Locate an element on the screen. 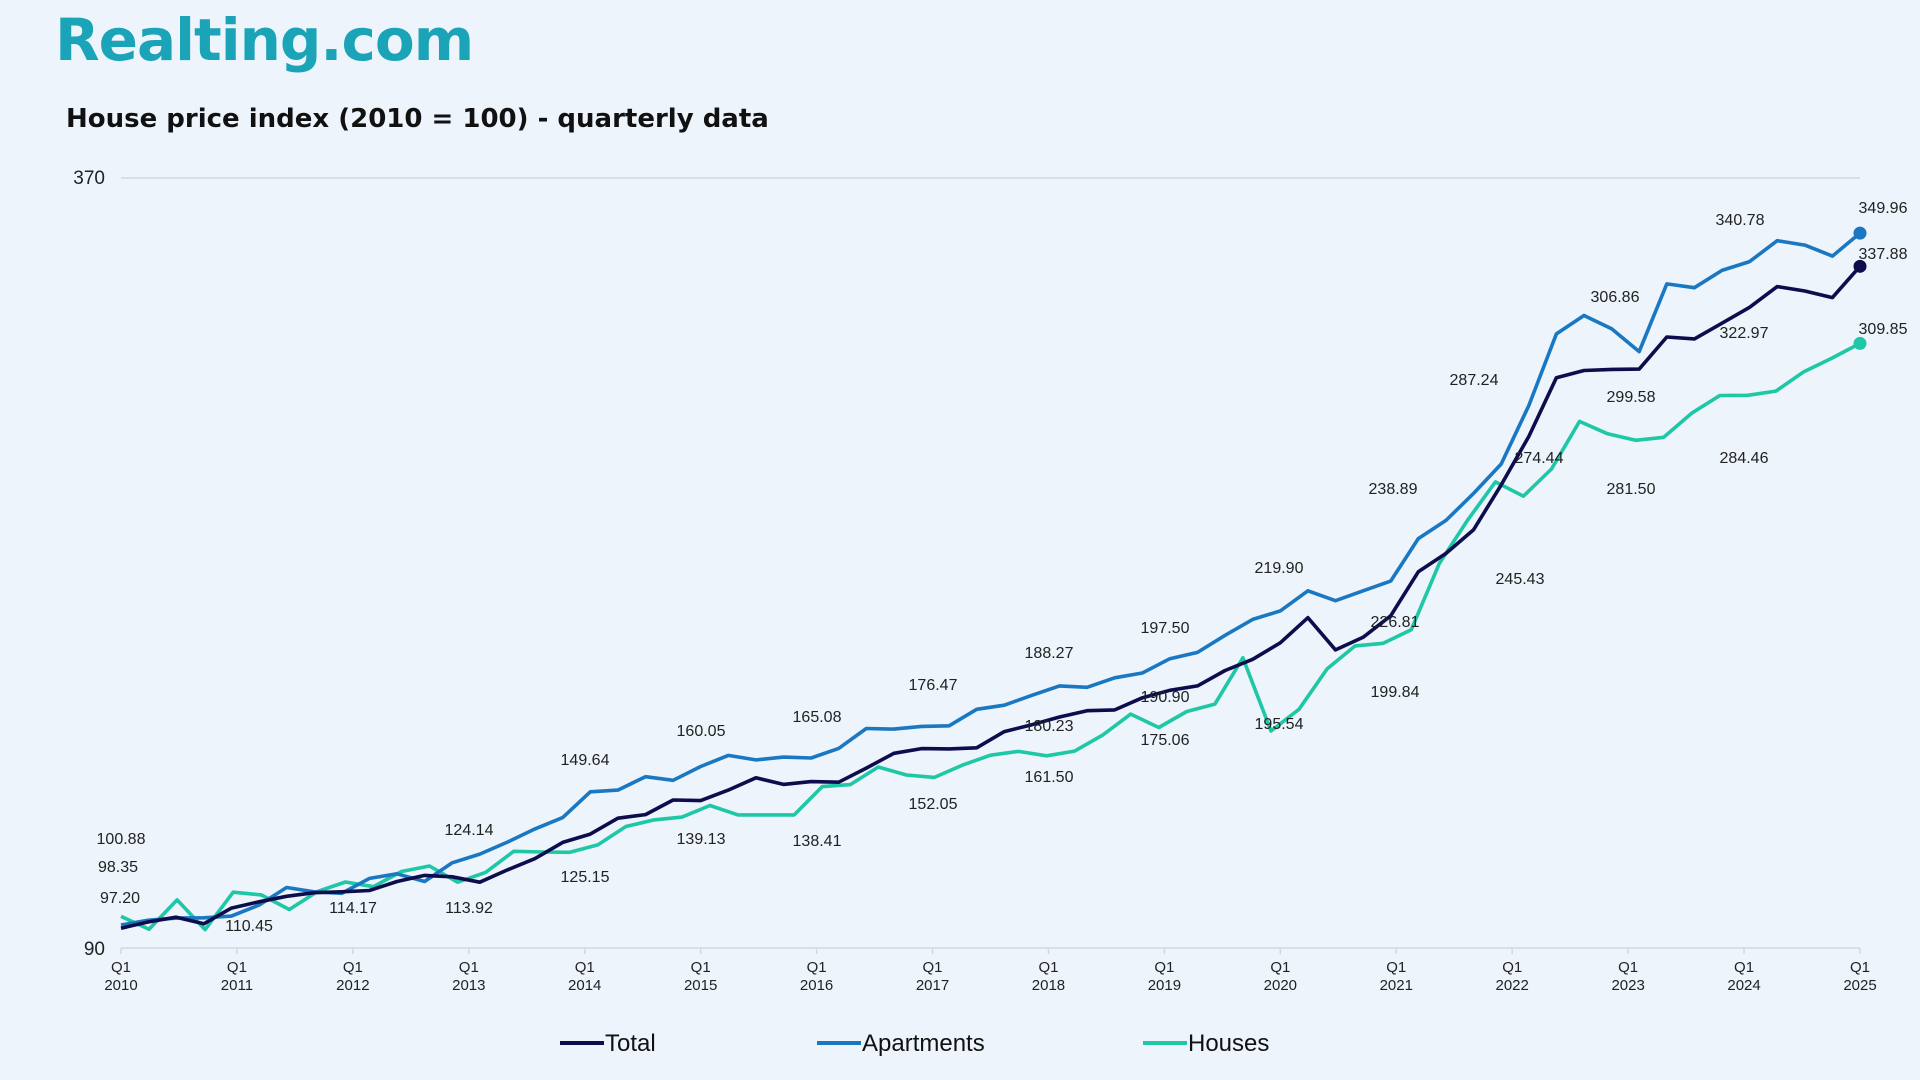 This screenshot has width=1920, height=1080. realting-logo: Realting.com is located at coordinates (264, 40).